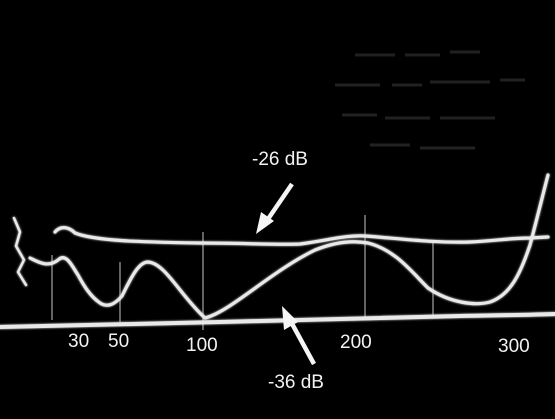  I want to click on upper-trace-label: -26 dB, so click(280, 159).